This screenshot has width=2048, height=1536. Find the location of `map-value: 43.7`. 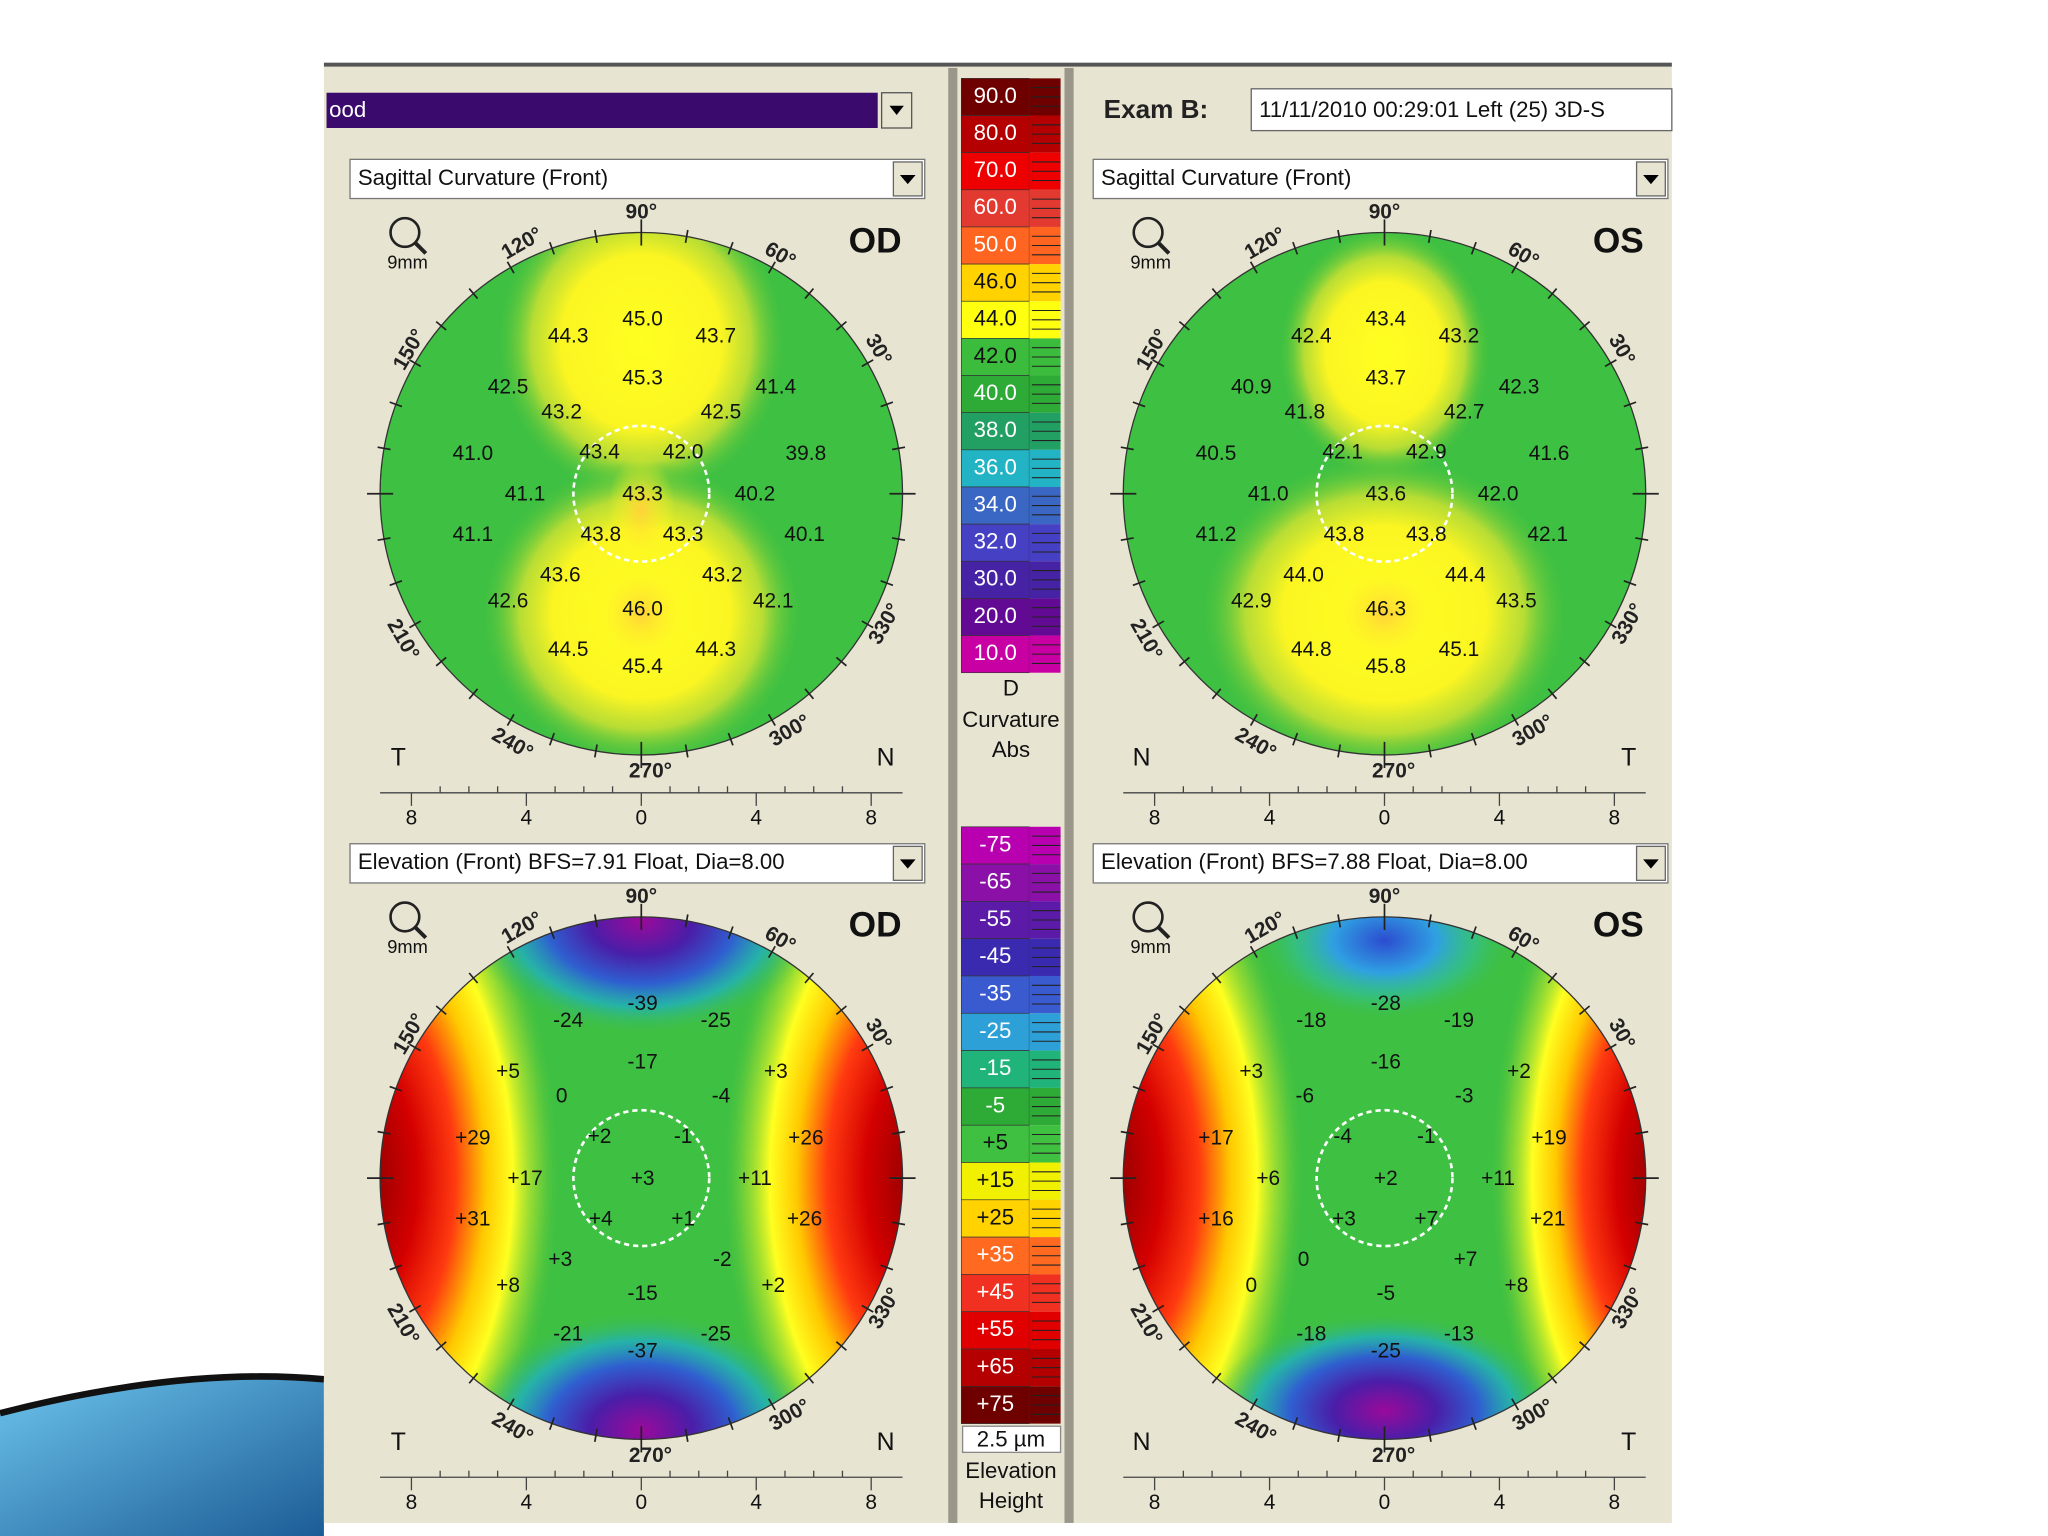

map-value: 43.7 is located at coordinates (715, 335).